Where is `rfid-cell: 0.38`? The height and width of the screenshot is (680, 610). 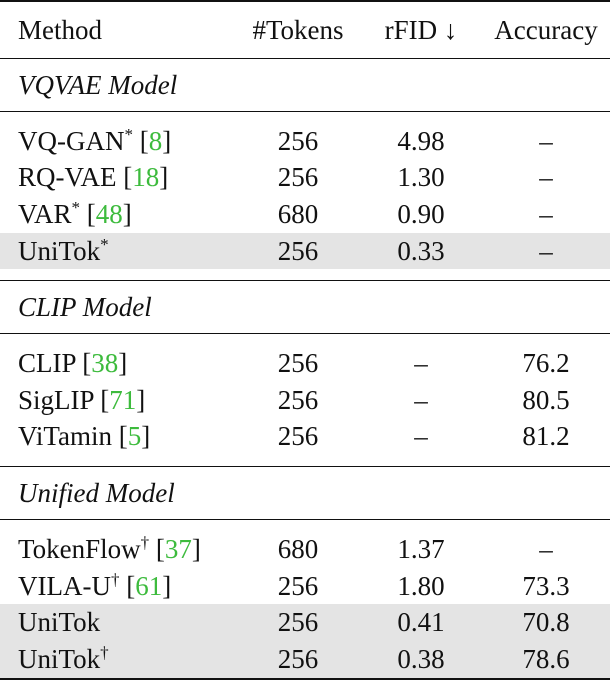
rfid-cell: 0.38 is located at coordinates (421, 658).